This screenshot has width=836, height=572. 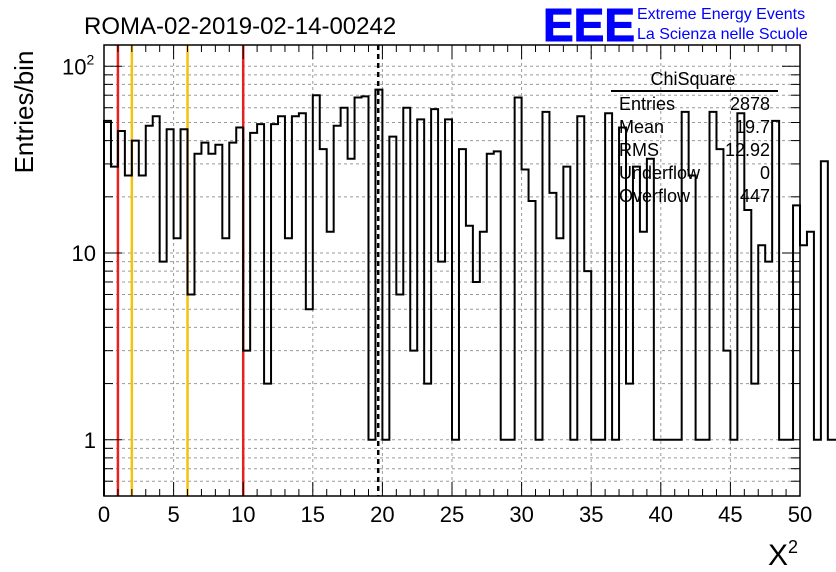 What do you see at coordinates (641, 127) in the screenshot?
I see `stats-row-label: Mean` at bounding box center [641, 127].